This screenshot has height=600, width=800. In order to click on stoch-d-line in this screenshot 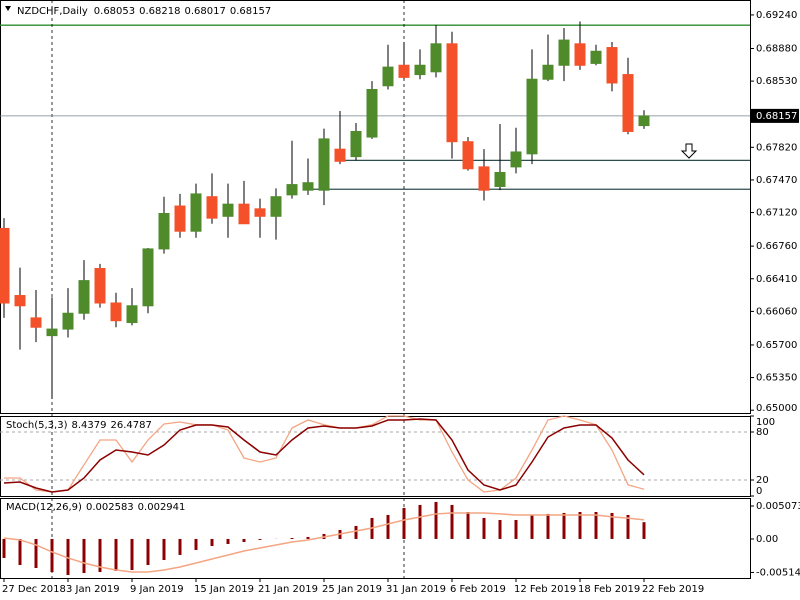, I will do `click(324, 455)`.